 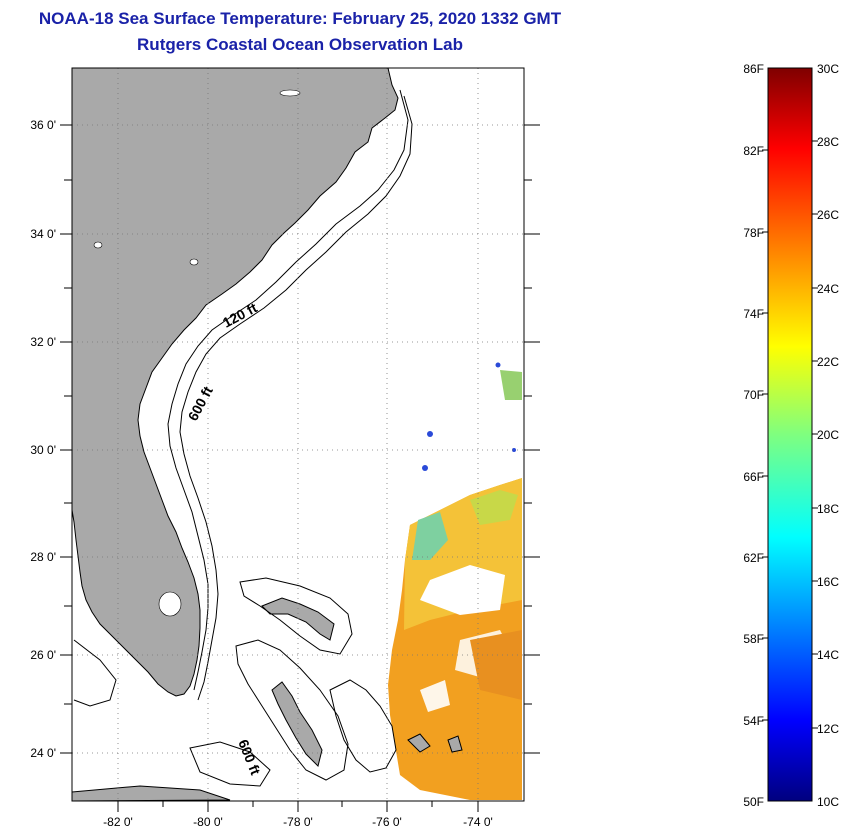 What do you see at coordinates (43, 342) in the screenshot?
I see `lat-label-32: 32 0'` at bounding box center [43, 342].